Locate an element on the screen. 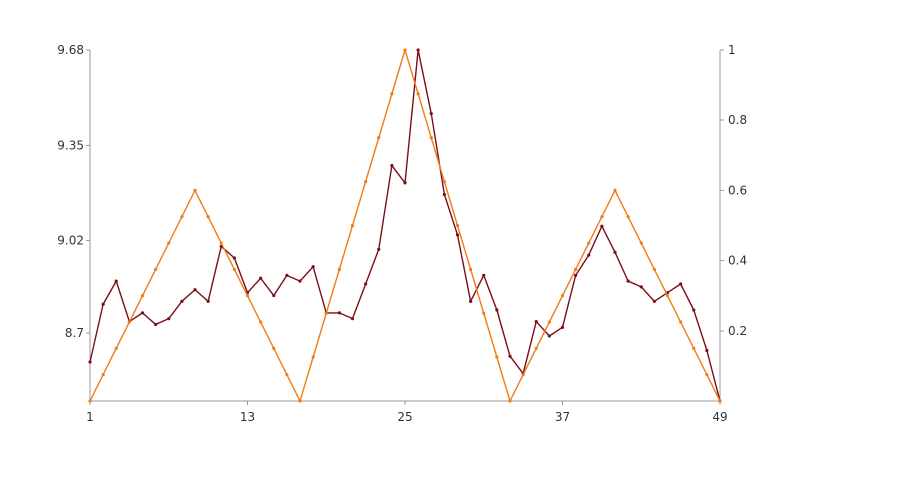 Image resolution: width=900 pixels, height=500 pixels. x-tick-label: 1 is located at coordinates (90, 417).